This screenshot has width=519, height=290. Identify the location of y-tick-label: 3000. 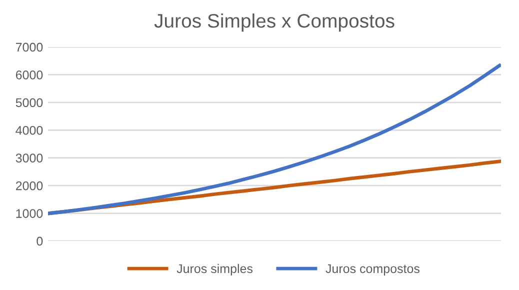
(29, 158).